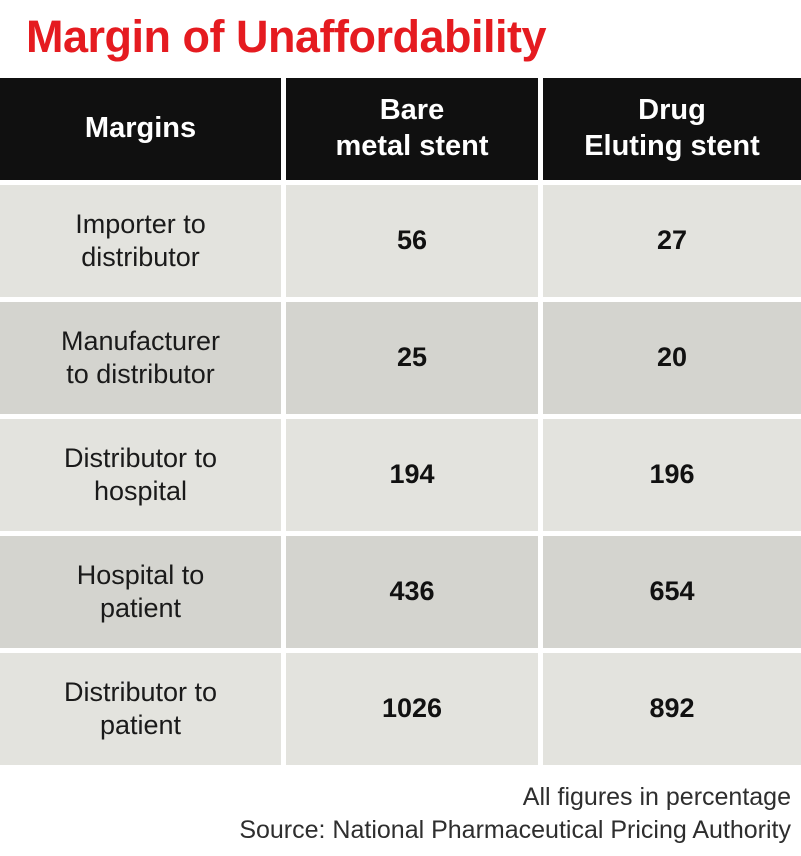  I want to click on footnote: All figures in percentage, so click(656, 796).